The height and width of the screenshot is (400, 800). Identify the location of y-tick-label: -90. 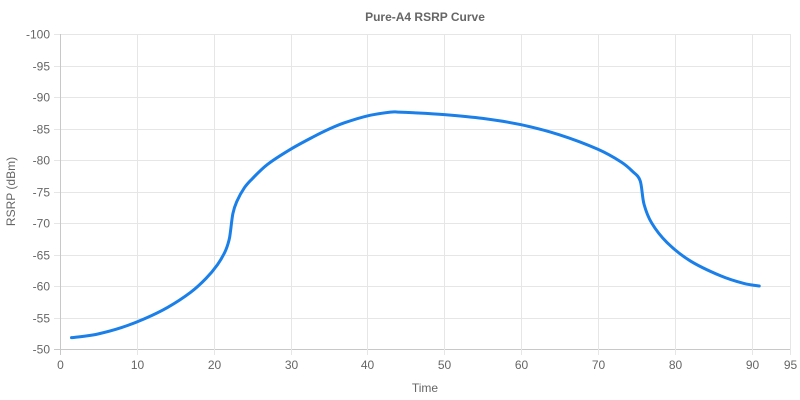
(42, 98).